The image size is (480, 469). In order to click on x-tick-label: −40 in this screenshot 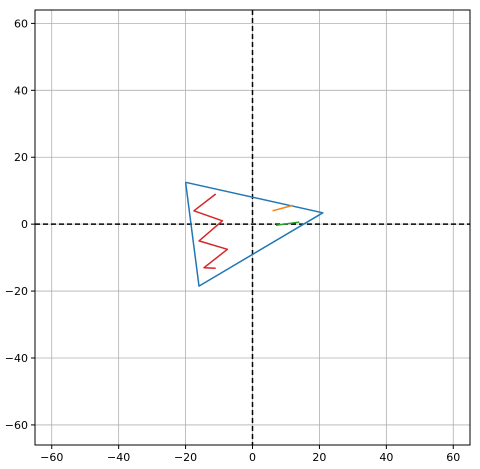, I will do `click(118, 457)`.